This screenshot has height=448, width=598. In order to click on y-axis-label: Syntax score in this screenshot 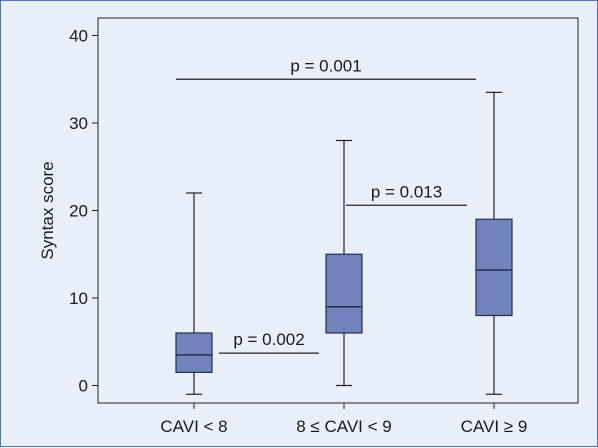, I will do `click(47, 210)`.